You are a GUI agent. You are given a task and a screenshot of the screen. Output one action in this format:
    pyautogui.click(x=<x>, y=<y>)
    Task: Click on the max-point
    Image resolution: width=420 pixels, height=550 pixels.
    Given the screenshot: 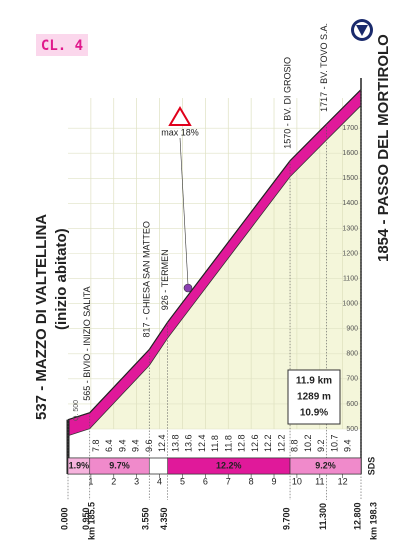 What is the action you would take?
    pyautogui.click(x=188, y=288)
    